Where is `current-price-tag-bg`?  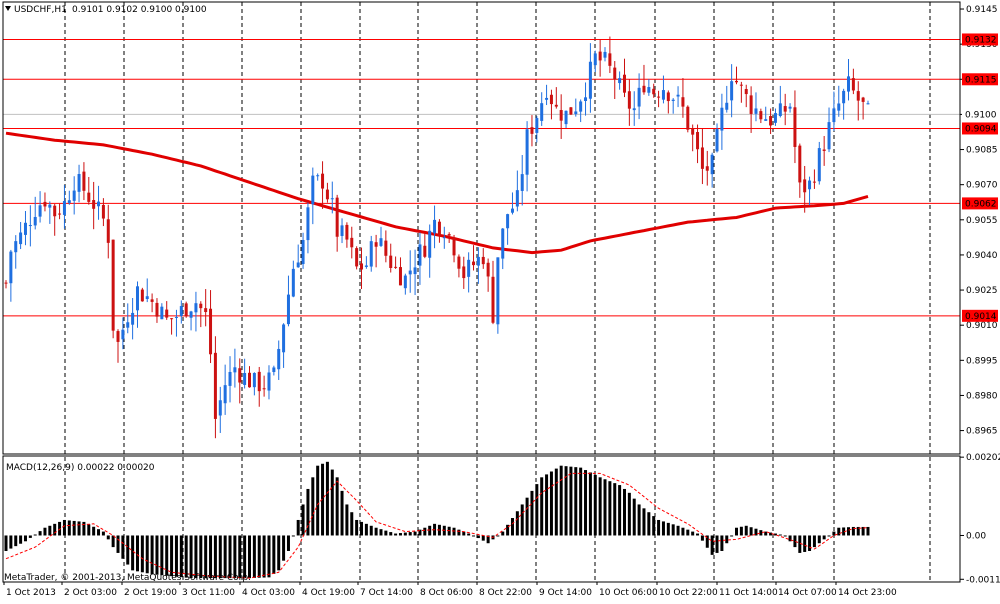
current-price-tag-bg is located at coordinates (980, 114).